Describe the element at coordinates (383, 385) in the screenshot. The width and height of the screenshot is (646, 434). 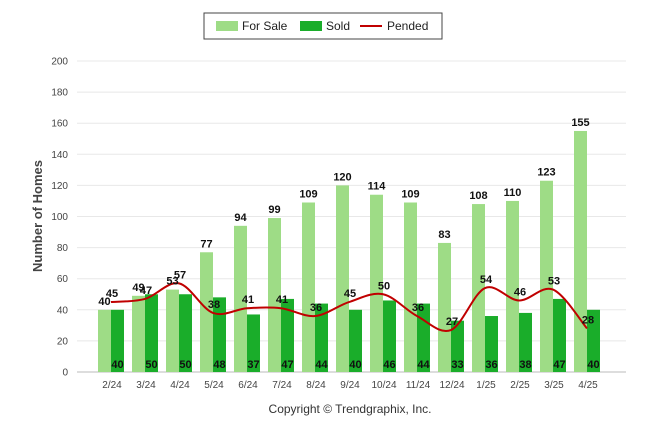
I see `x-tick-label: 10/24` at that location.